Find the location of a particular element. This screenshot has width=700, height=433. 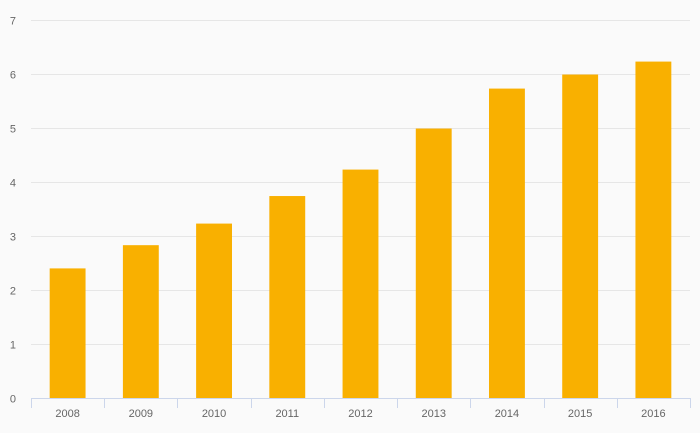

x-tick-label: 2015 is located at coordinates (580, 414).